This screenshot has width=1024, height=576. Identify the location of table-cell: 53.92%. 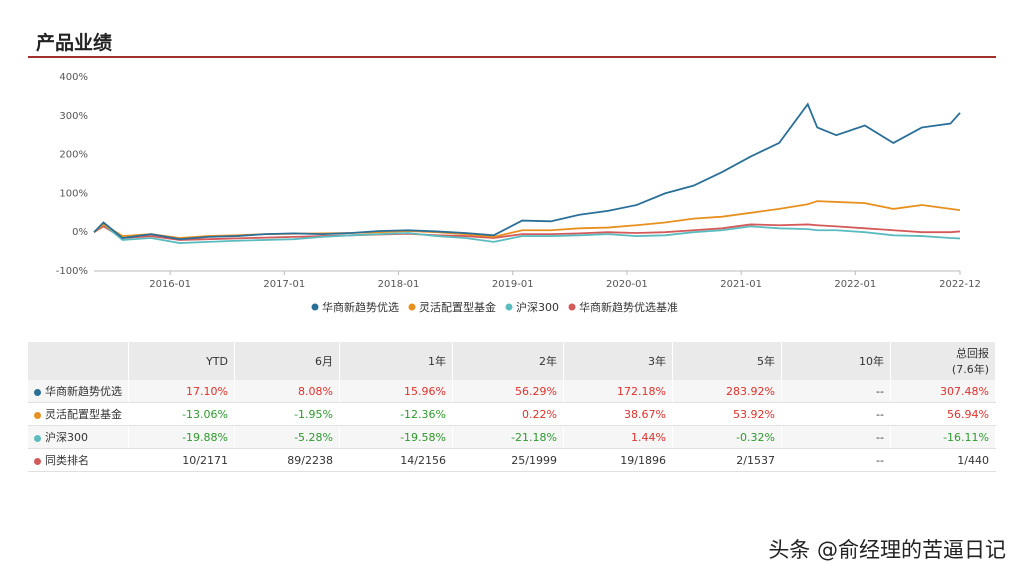
(727, 414).